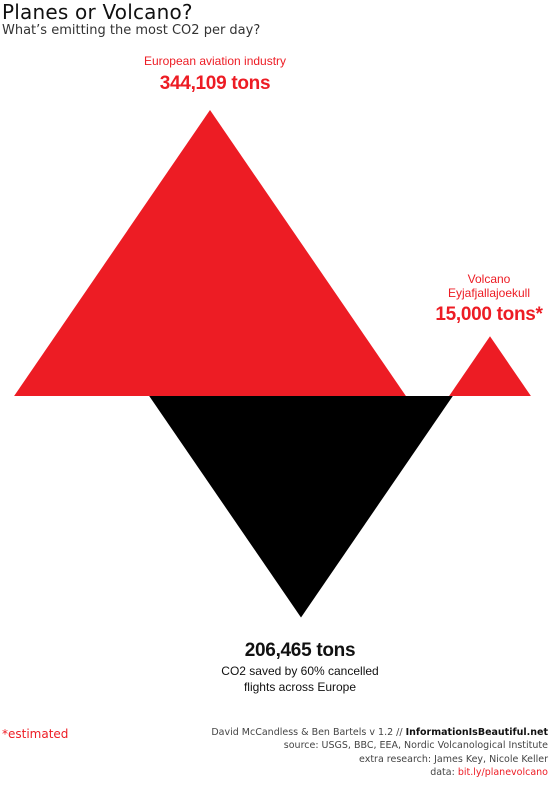 This screenshot has height=796, width=550. Describe the element at coordinates (444, 772) in the screenshot. I see `credits-data-prefix: data:` at that location.